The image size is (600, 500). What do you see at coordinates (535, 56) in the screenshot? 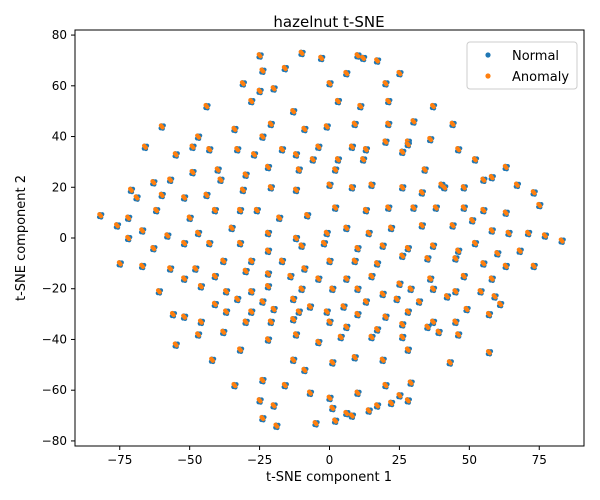
I see `legend-label-normal: Normal` at bounding box center [535, 56].